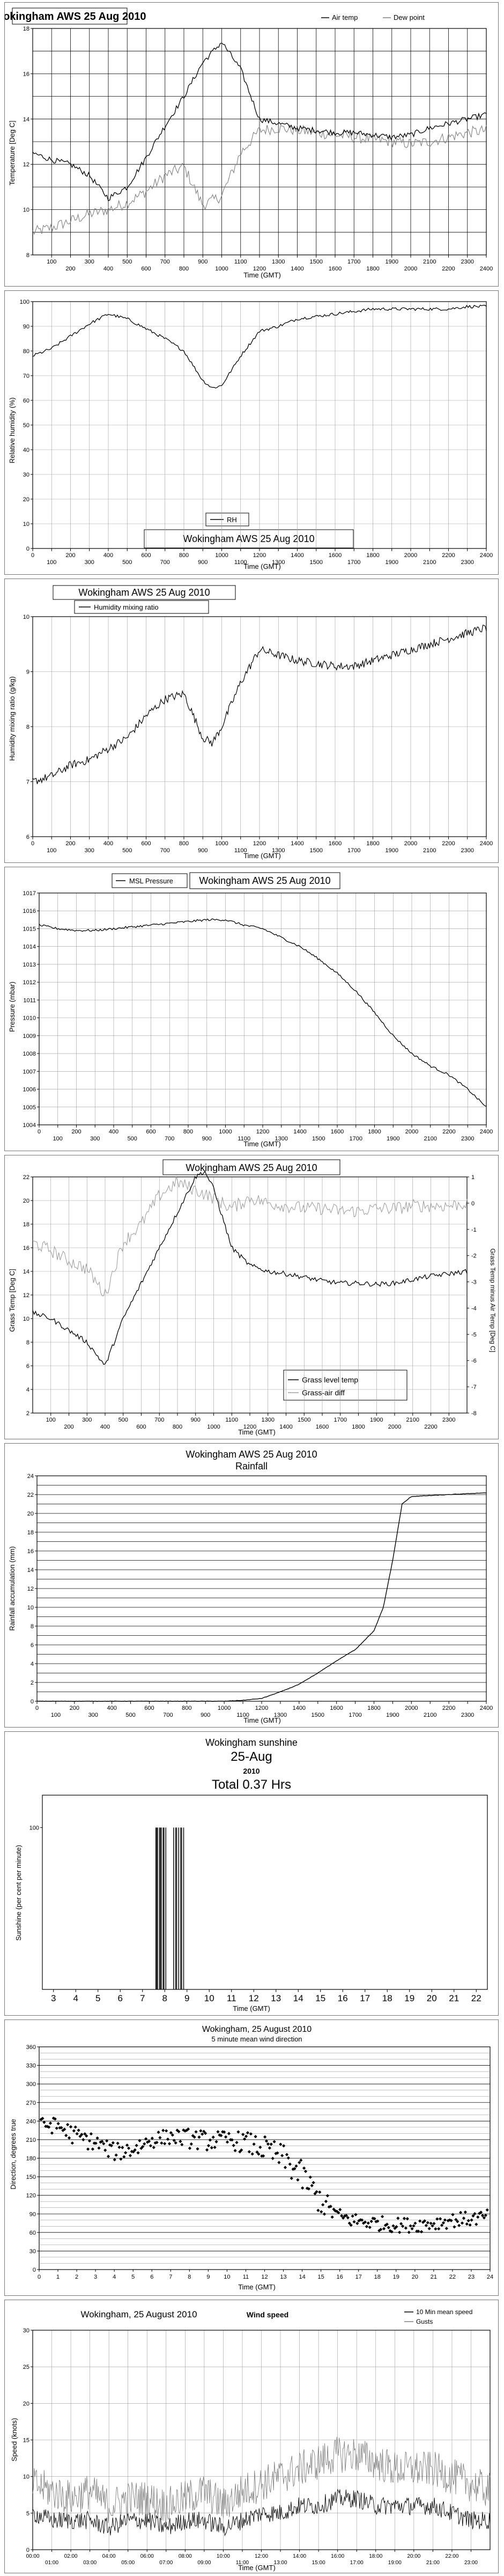 This screenshot has width=504, height=2576. What do you see at coordinates (280, 1715) in the screenshot?
I see `x-tick-label: 1300` at bounding box center [280, 1715].